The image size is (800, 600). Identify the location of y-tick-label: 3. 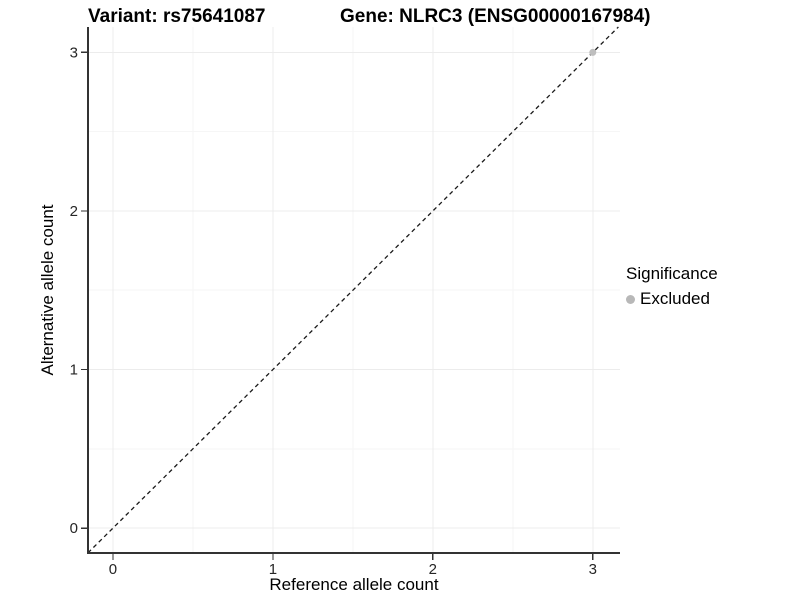
(74, 52).